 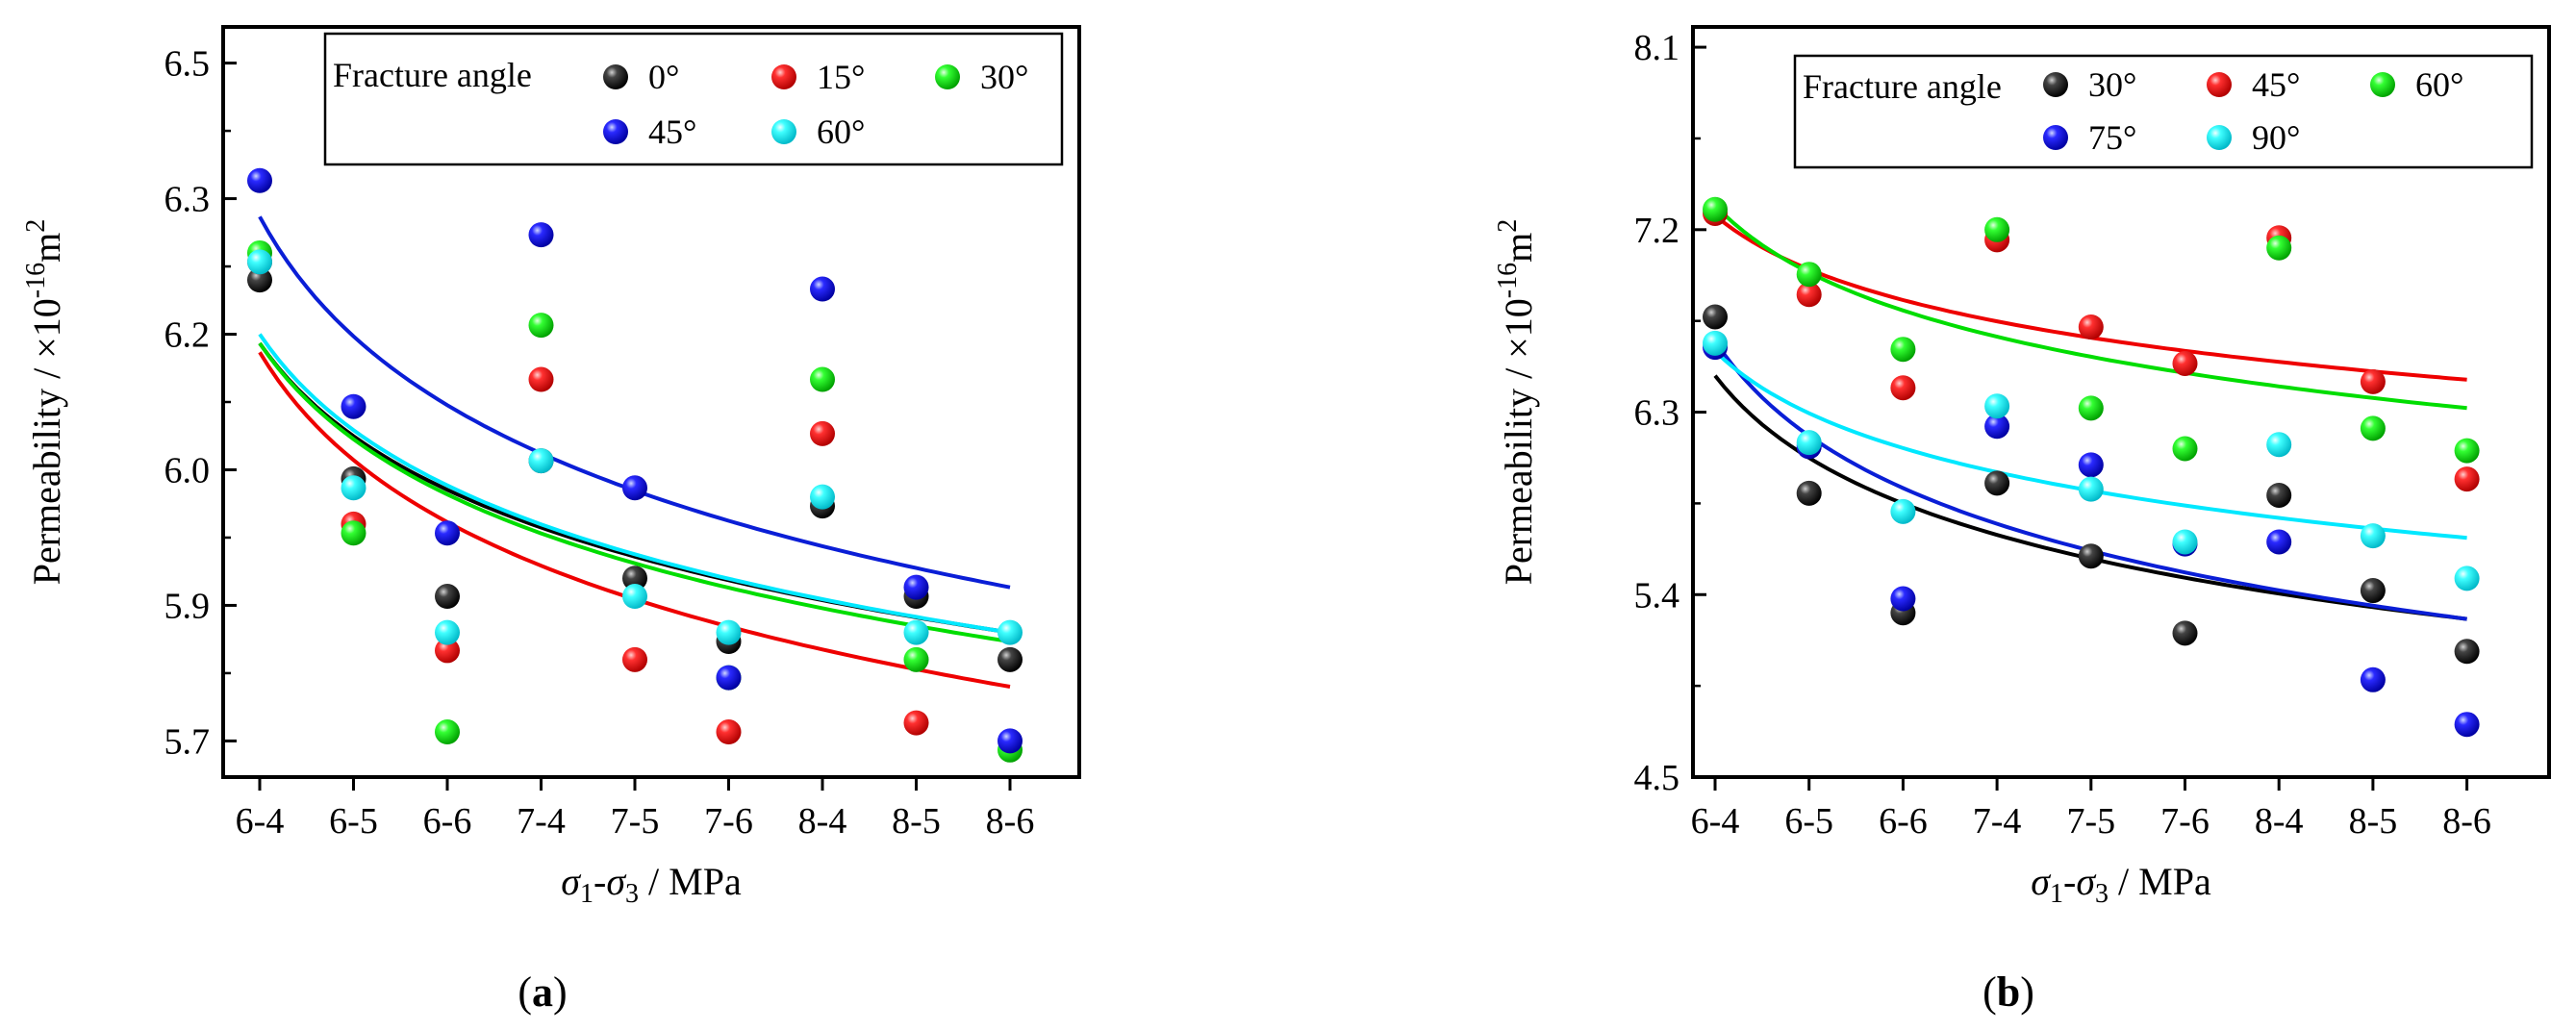 I want to click on y-tick-label: 4.5, so click(x=1657, y=778).